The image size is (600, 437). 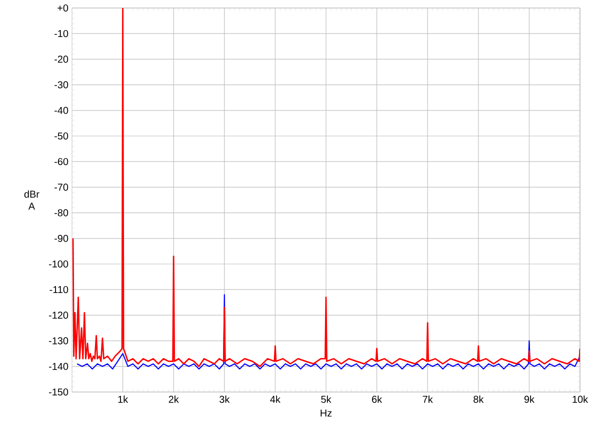 What do you see at coordinates (61, 212) in the screenshot?
I see `y-tick-label: -80` at bounding box center [61, 212].